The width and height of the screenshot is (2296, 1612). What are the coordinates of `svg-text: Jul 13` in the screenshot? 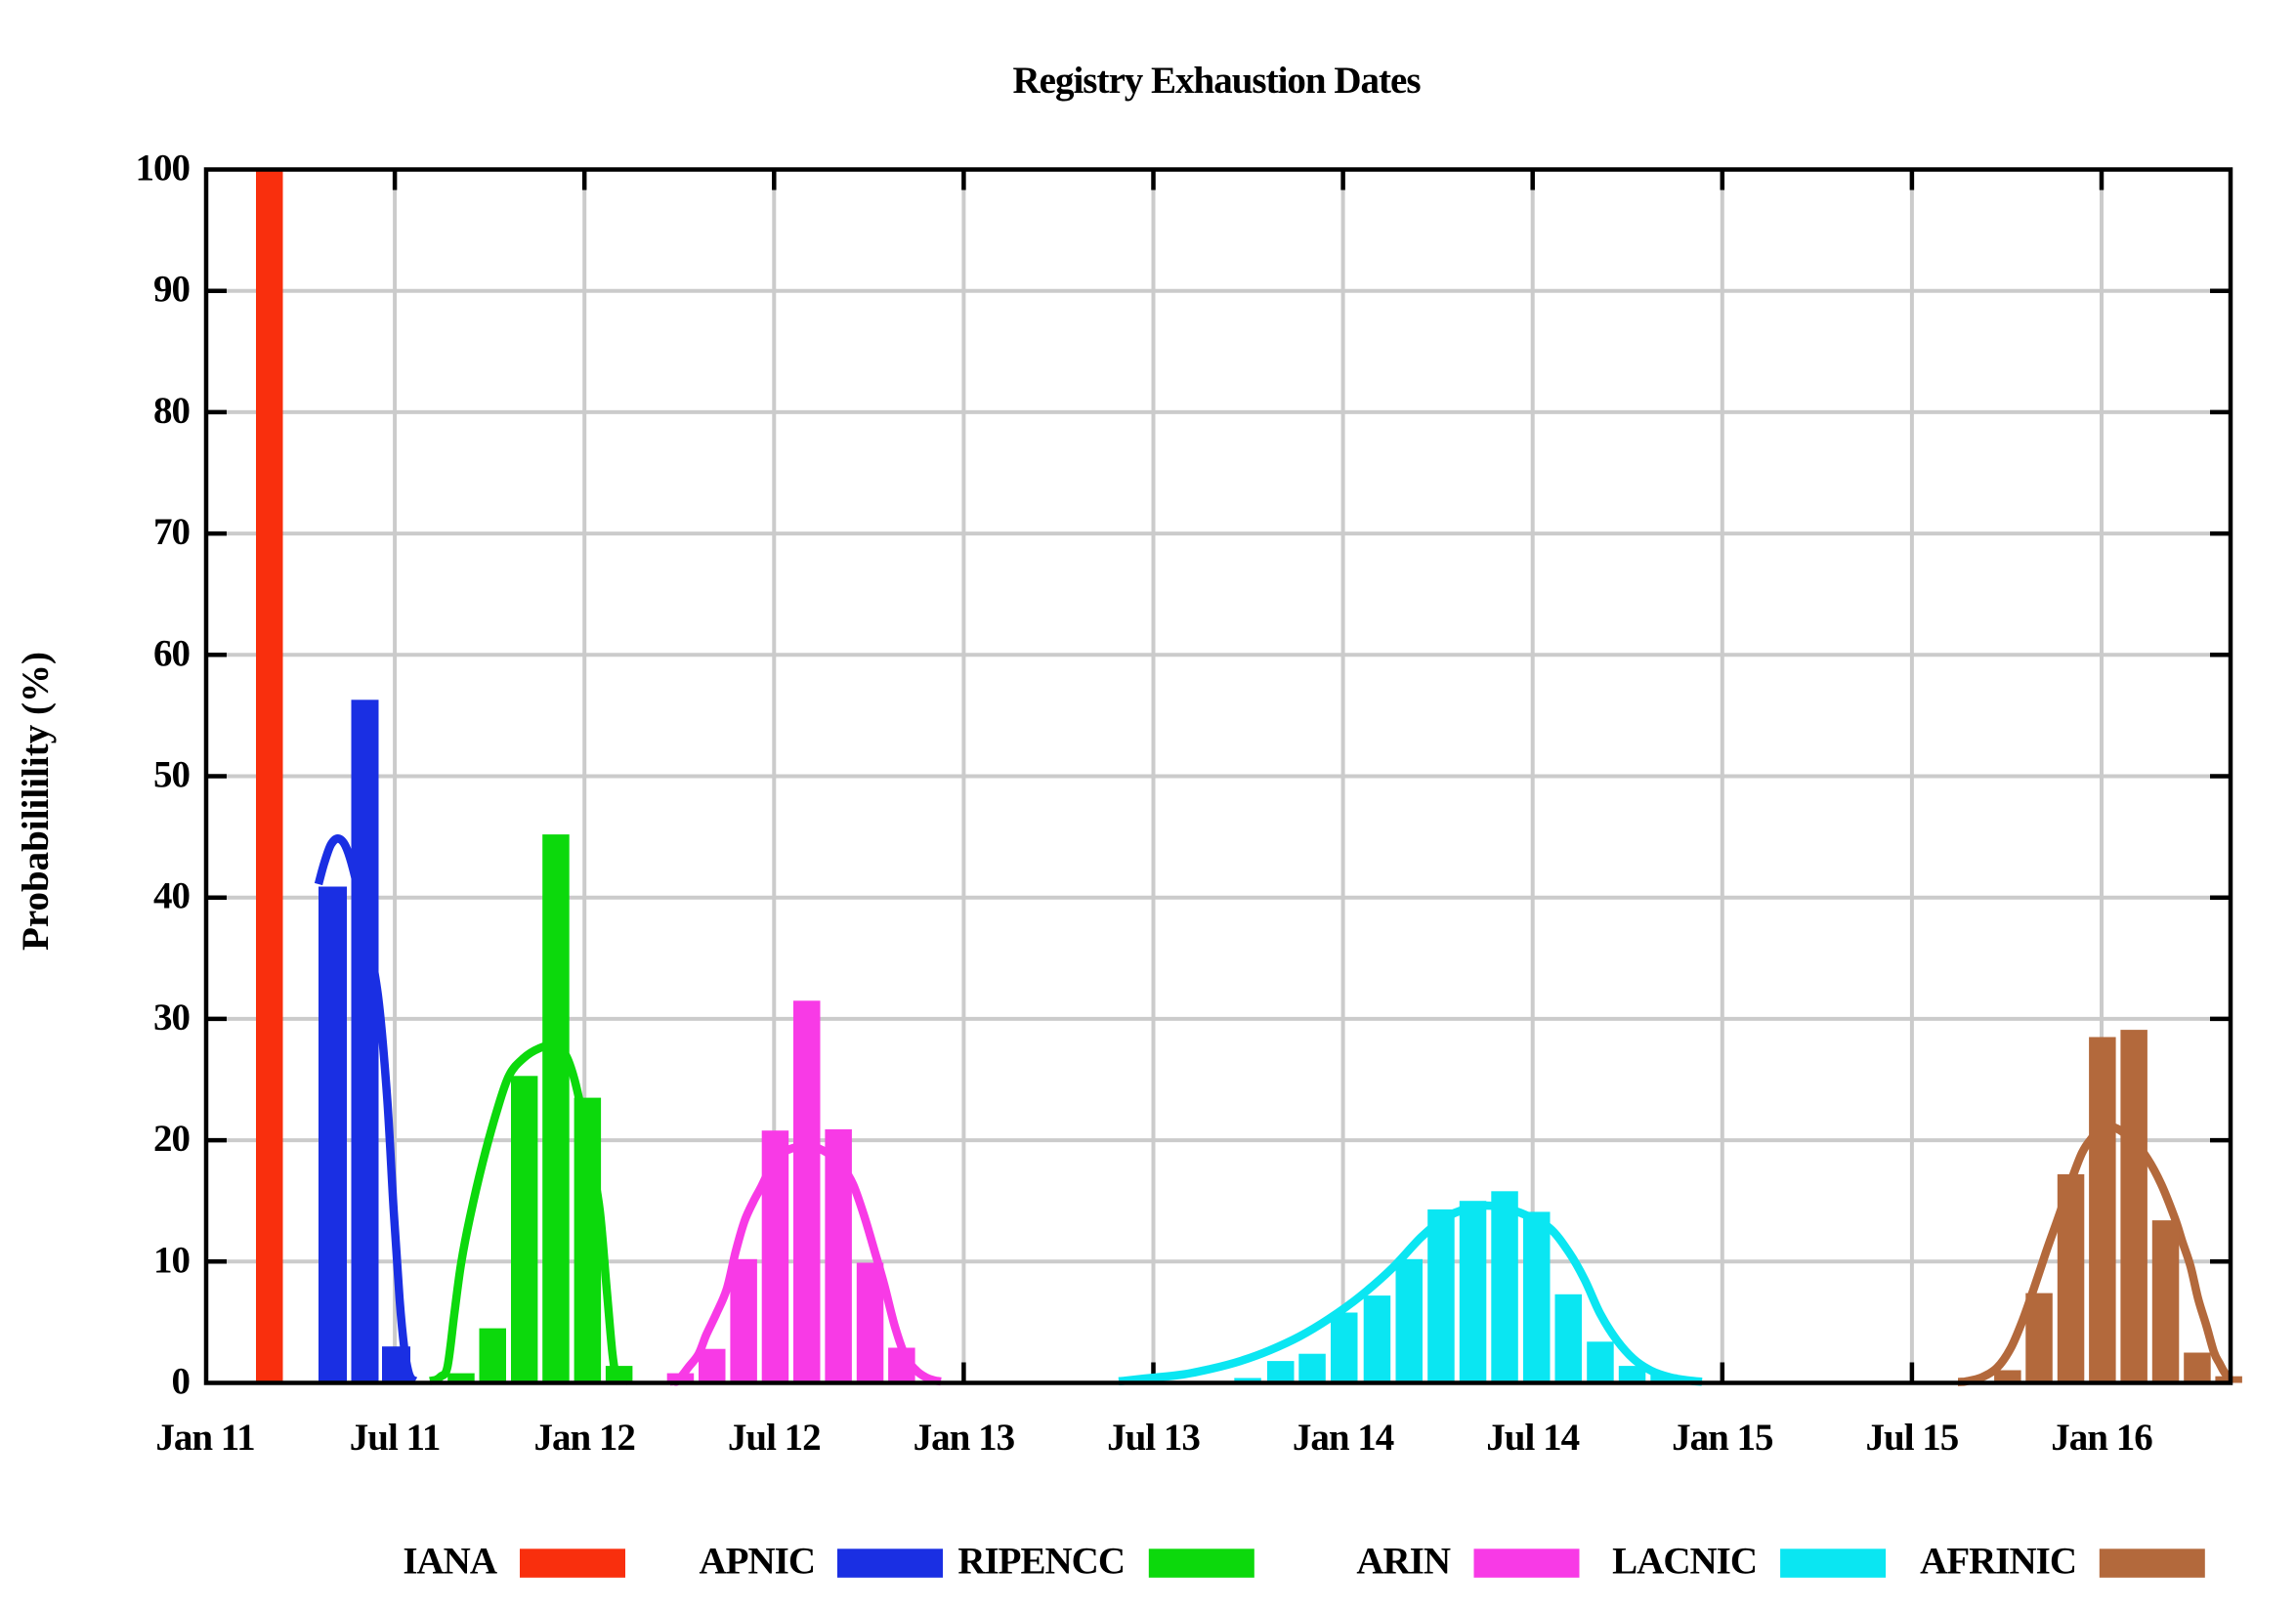 It's located at (1154, 1438).